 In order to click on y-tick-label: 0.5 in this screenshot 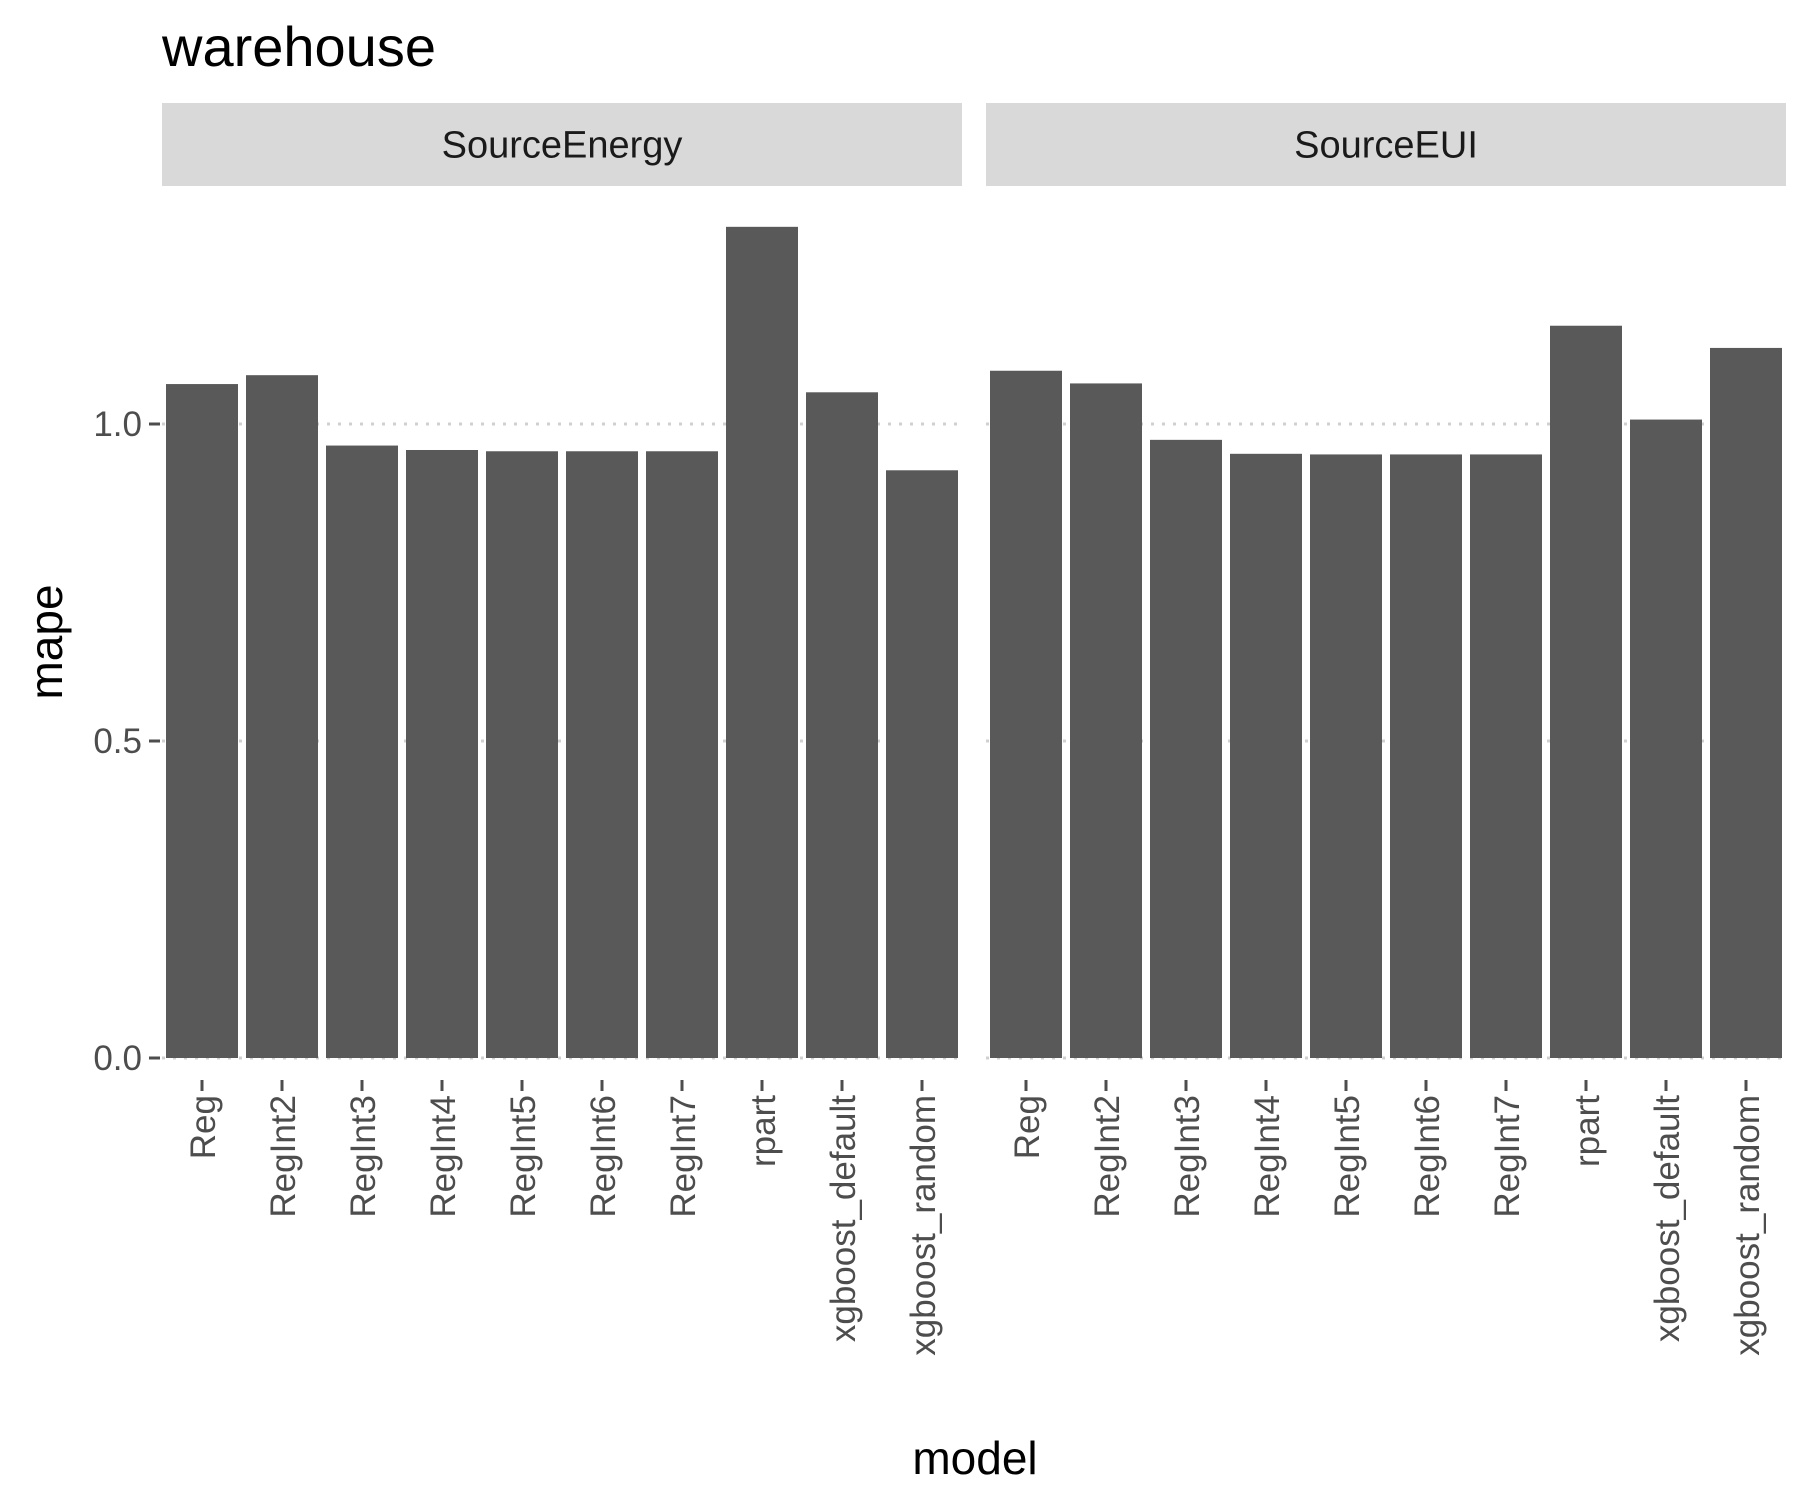, I will do `click(117, 741)`.